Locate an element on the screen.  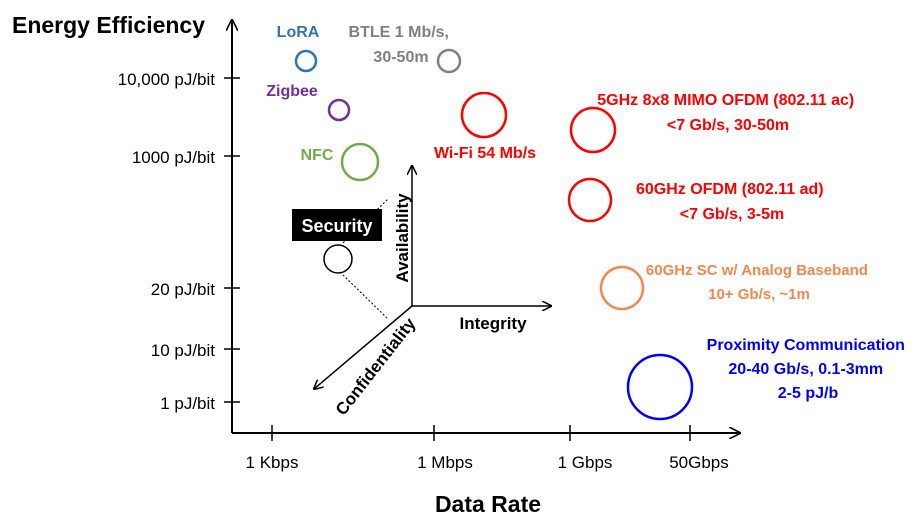
x-tick-marks is located at coordinates (481, 433).